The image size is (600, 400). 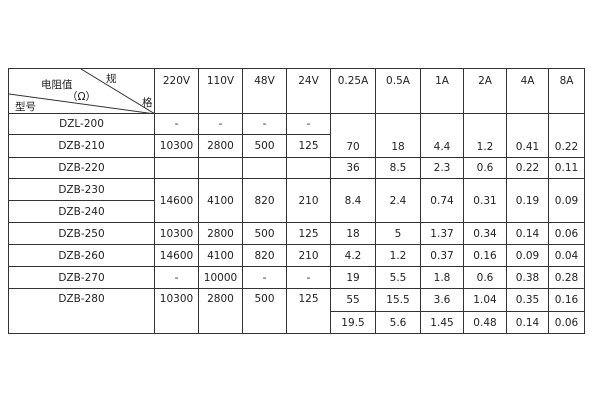 What do you see at coordinates (442, 200) in the screenshot?
I see `cell: 0.74` at bounding box center [442, 200].